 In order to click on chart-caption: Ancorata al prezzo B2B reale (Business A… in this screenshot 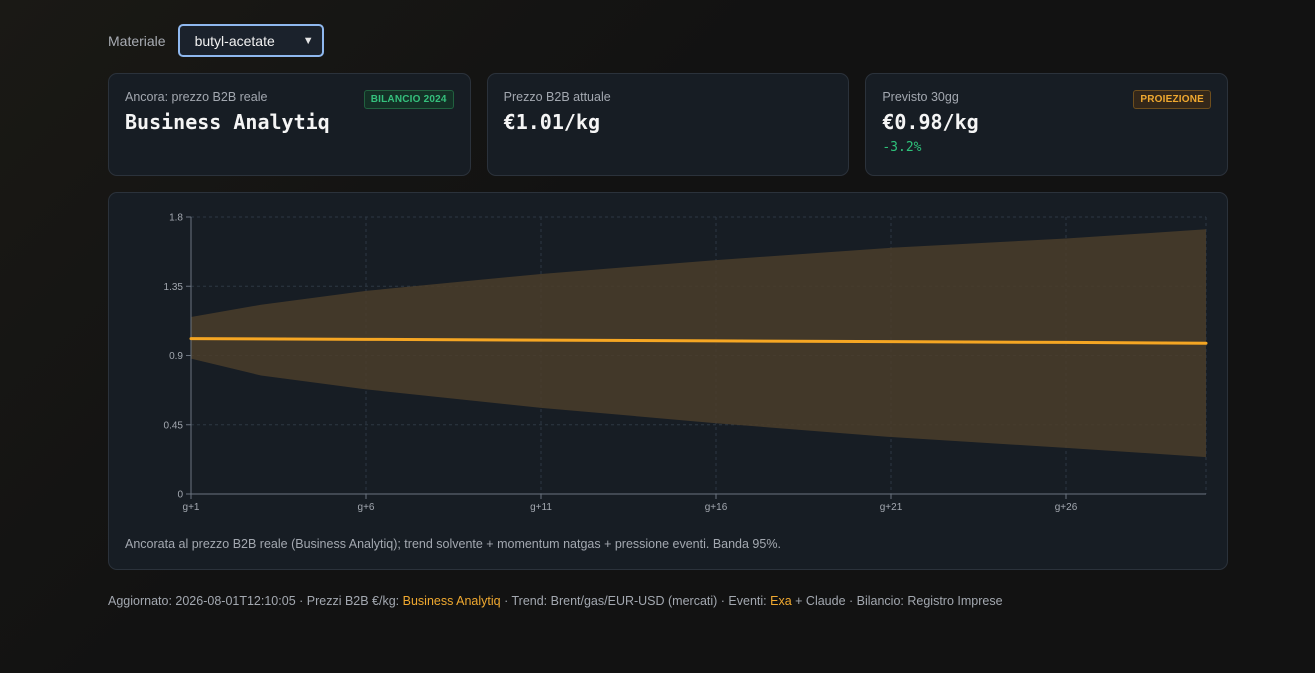, I will do `click(453, 544)`.